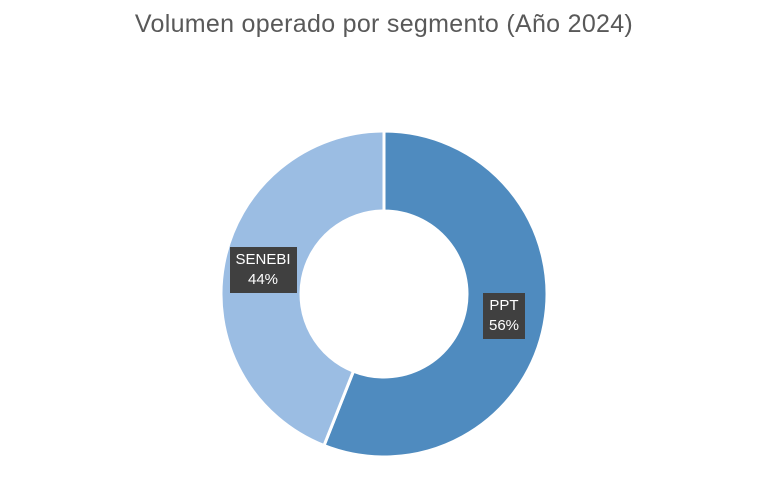  What do you see at coordinates (263, 259) in the screenshot?
I see `data-label-category: SENEBI` at bounding box center [263, 259].